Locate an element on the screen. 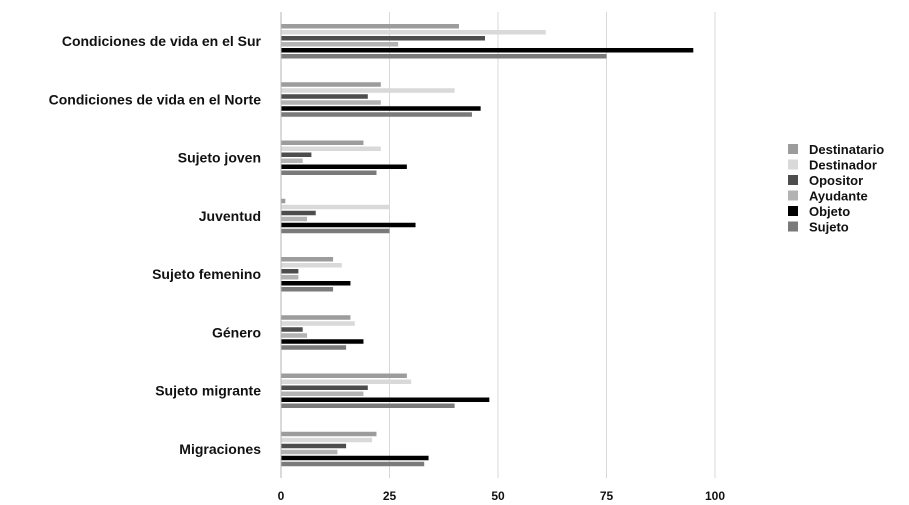 Image resolution: width=909 pixels, height=505 pixels. x-tick-labels: 0 25 50 75 100 is located at coordinates (502, 496).